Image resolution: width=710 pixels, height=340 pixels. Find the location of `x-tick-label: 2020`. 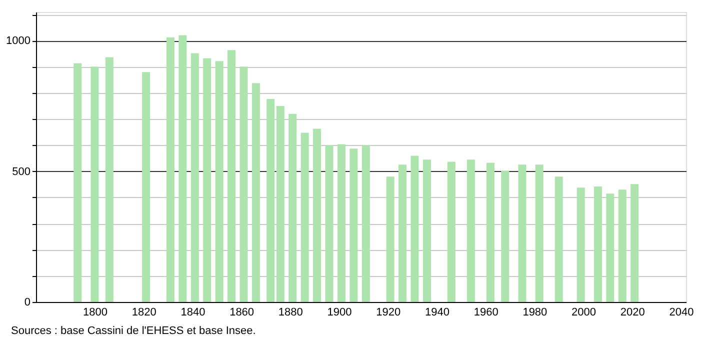

x-tick-label: 2020 is located at coordinates (632, 312).